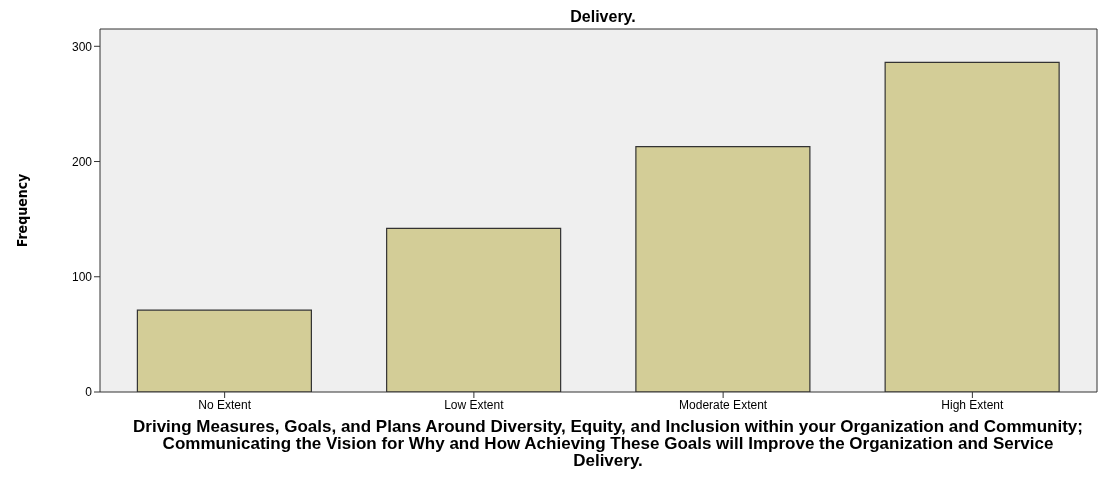 The height and width of the screenshot is (501, 1107). I want to click on chart-title: Delivery., so click(603, 17).